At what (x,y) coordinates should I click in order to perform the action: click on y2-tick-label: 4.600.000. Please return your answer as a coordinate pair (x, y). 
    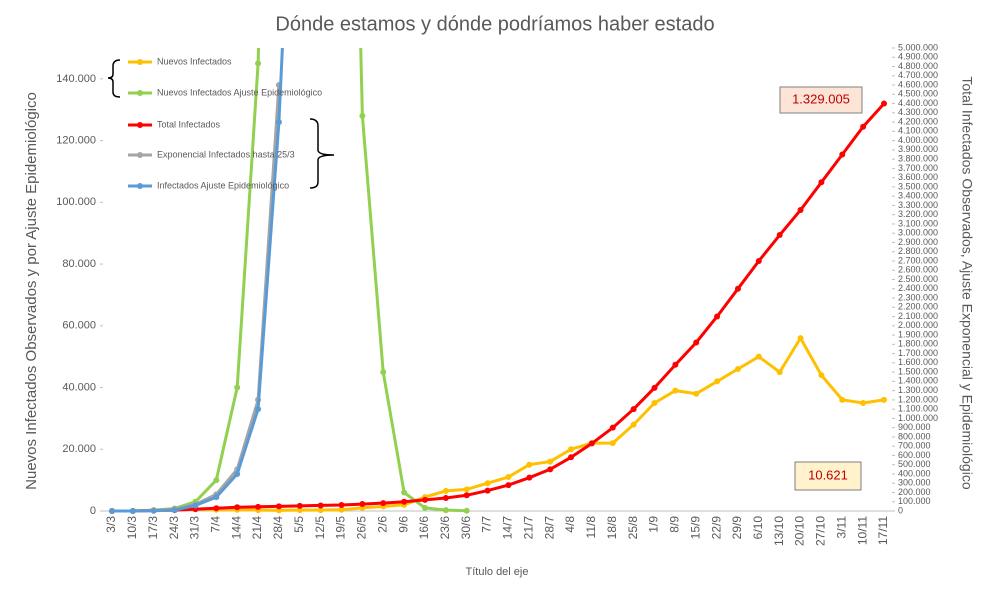
    Looking at the image, I should click on (918, 84).